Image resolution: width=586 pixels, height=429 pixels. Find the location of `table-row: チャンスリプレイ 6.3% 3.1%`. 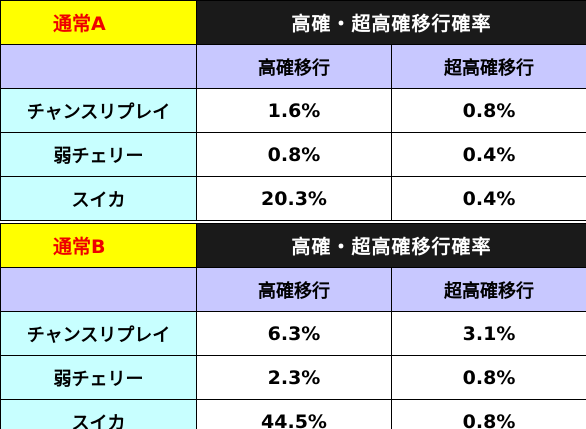

table-row: チャンスリプレイ 6.3% 3.1% is located at coordinates (293, 333).